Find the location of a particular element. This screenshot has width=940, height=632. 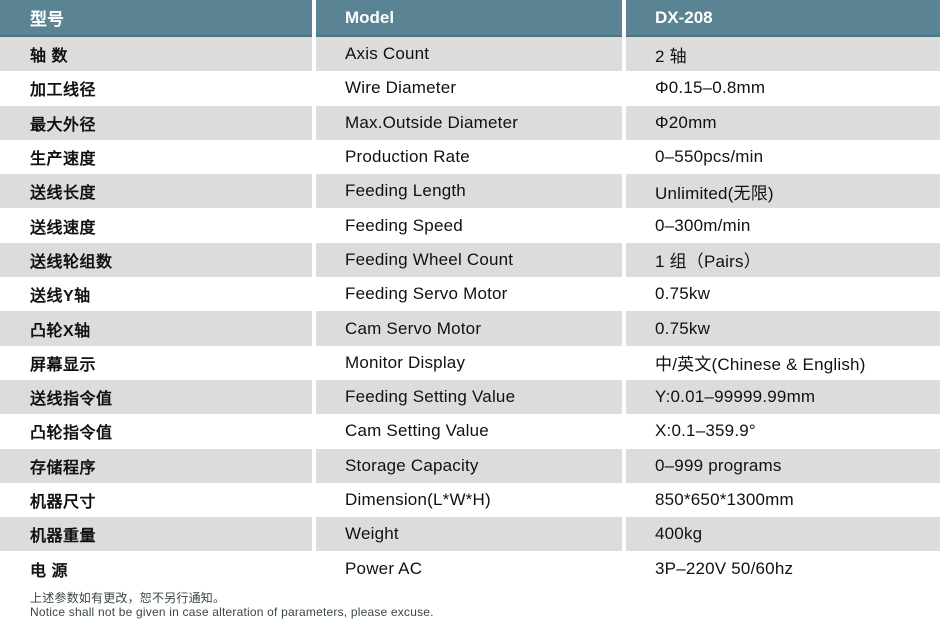

spec-label-en: Cam Servo Motor is located at coordinates (469, 328).